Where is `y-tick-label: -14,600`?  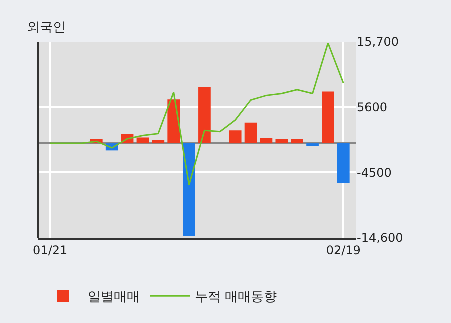
y-tick-label: -14,600 is located at coordinates (380, 238).